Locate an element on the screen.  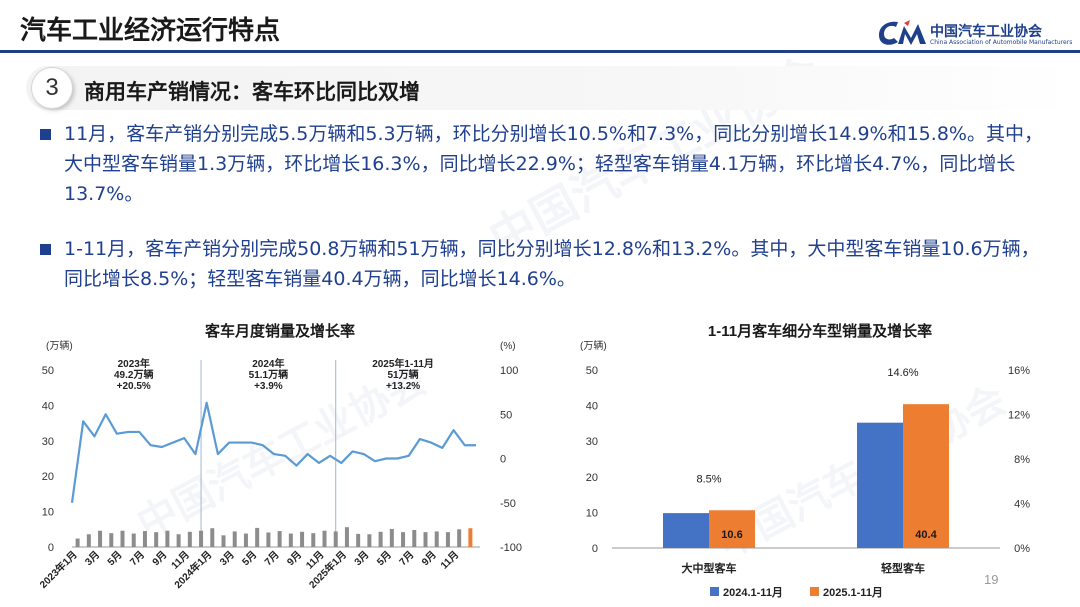
y2-tick-label: 0 is located at coordinates (503, 460).